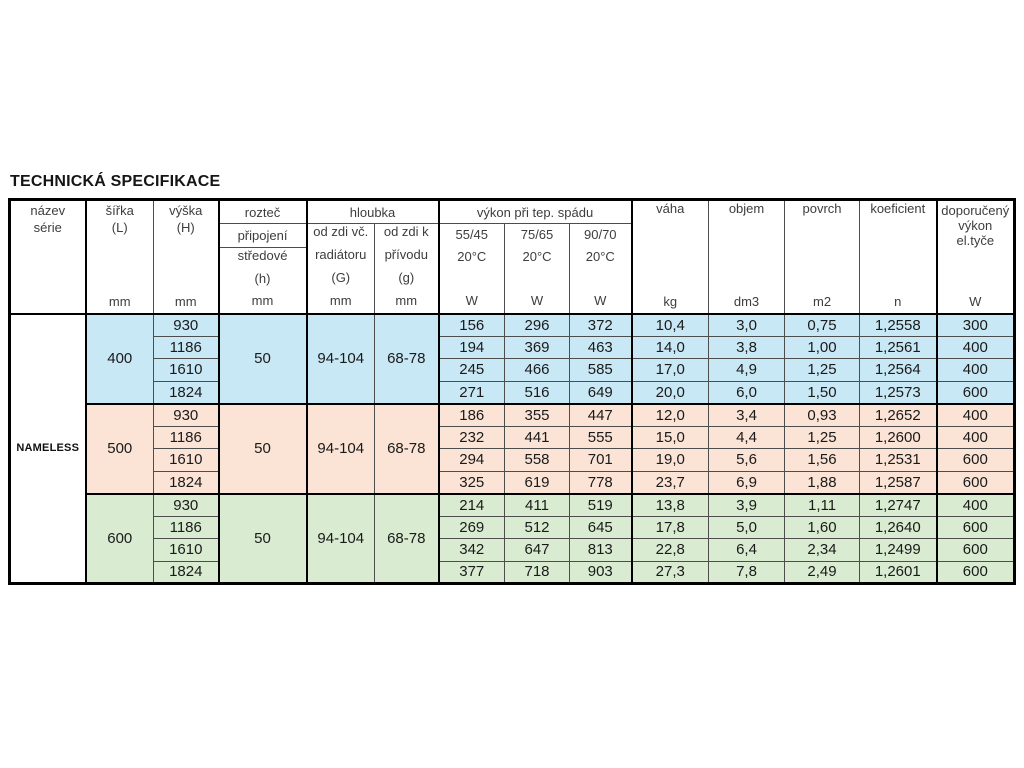  I want to click on cell-objem: 7,8, so click(747, 572).